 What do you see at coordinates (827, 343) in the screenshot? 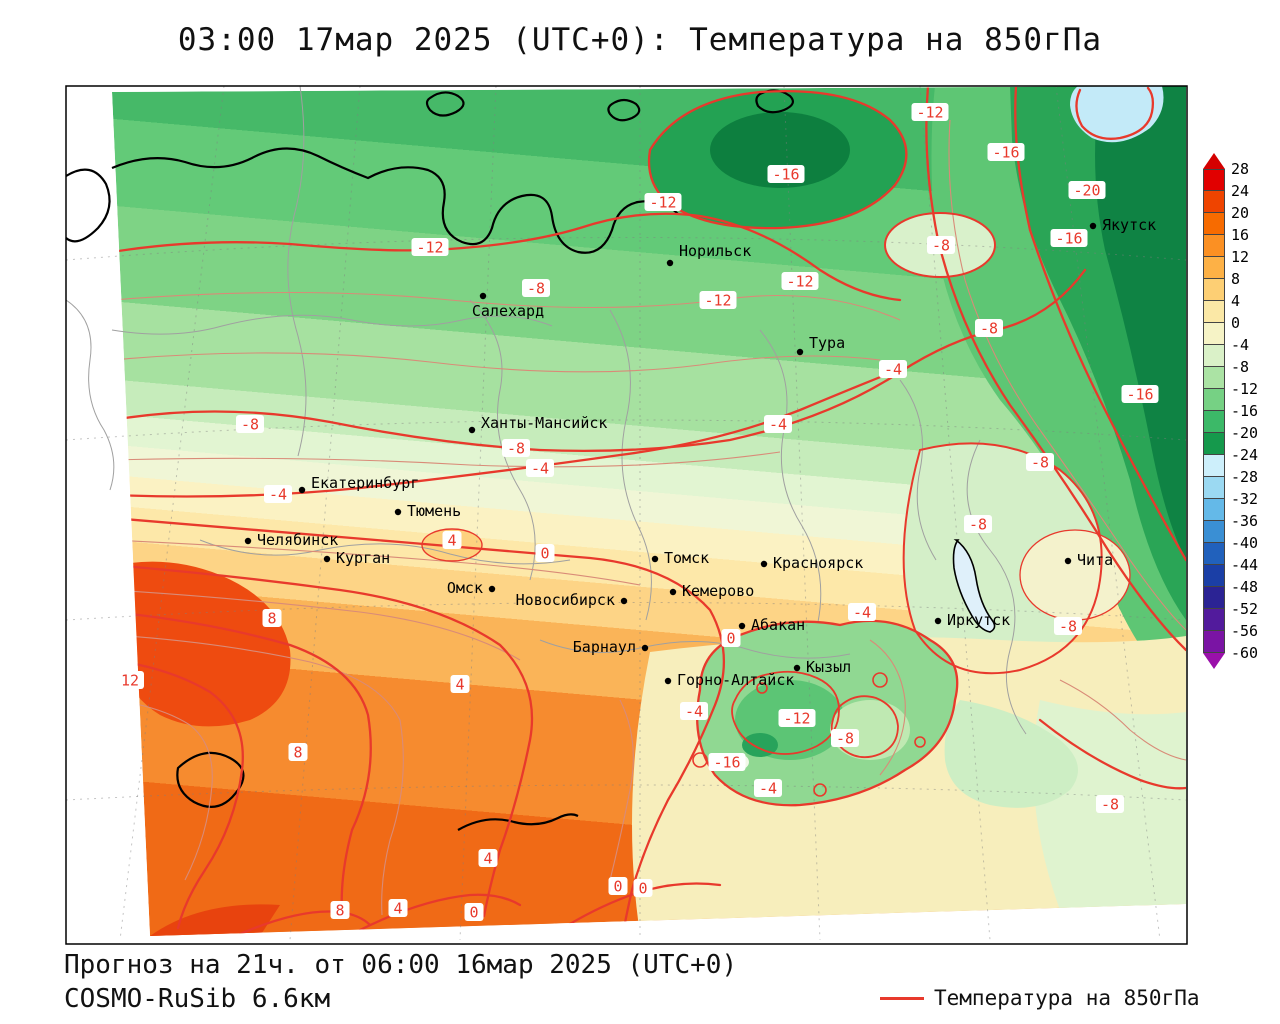
I see `city-label: Тура` at bounding box center [827, 343].